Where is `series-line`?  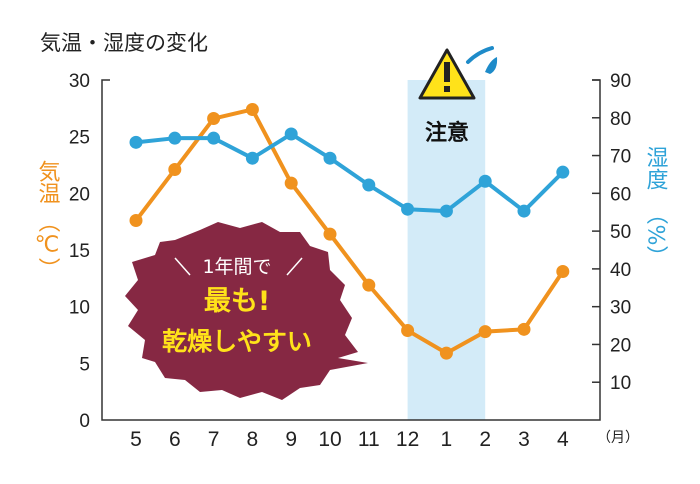
series-line is located at coordinates (350, 173).